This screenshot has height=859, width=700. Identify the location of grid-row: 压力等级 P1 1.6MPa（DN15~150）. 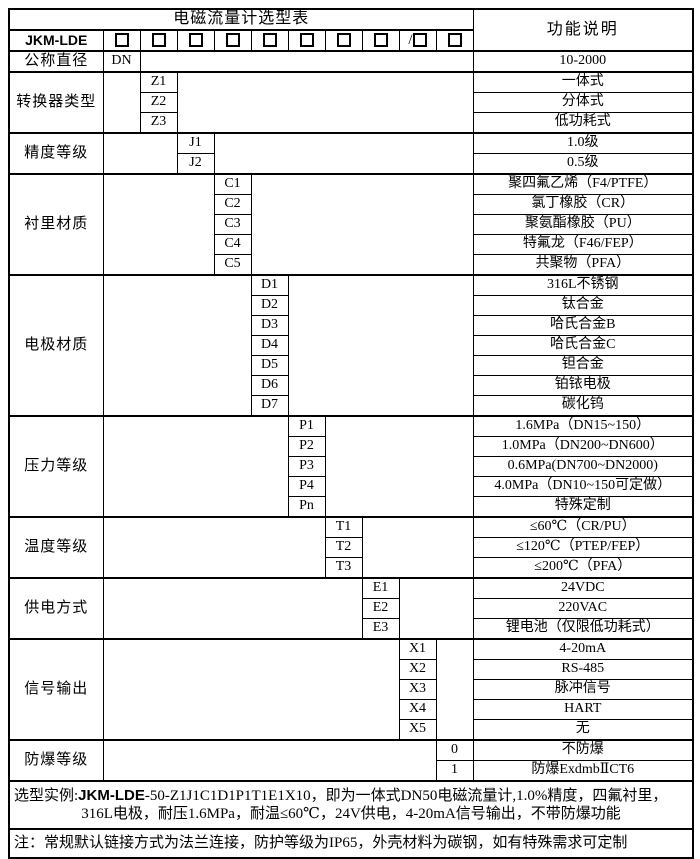
(351, 466).